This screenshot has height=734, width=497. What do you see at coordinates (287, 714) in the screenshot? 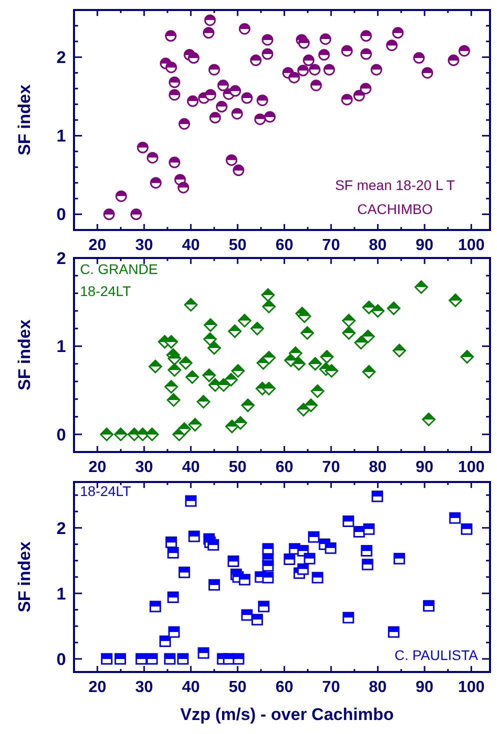
I see `x-axis-title: Vzp (m/s) - over Cachimbo` at bounding box center [287, 714].